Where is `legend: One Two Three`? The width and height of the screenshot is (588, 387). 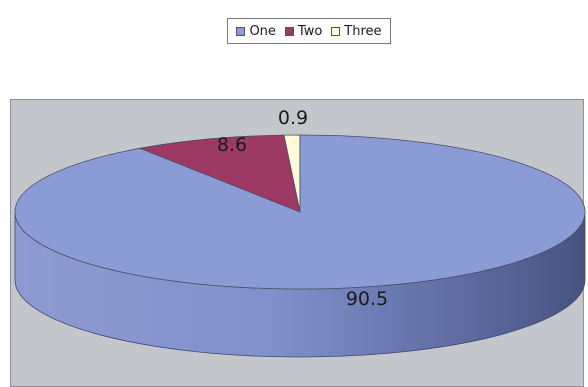 legend: One Two Three is located at coordinates (309, 31).